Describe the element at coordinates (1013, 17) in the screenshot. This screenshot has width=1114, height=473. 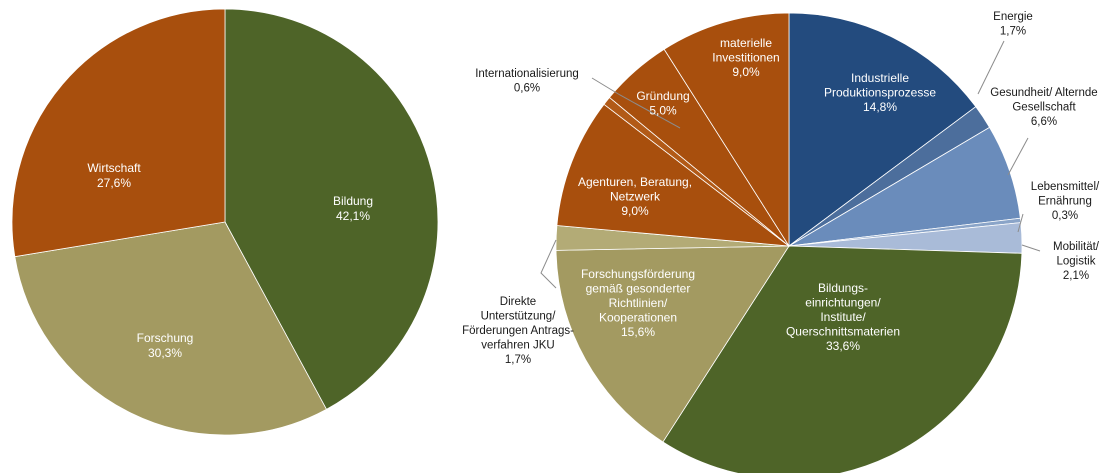
I see `slice-label-line: Energie` at that location.